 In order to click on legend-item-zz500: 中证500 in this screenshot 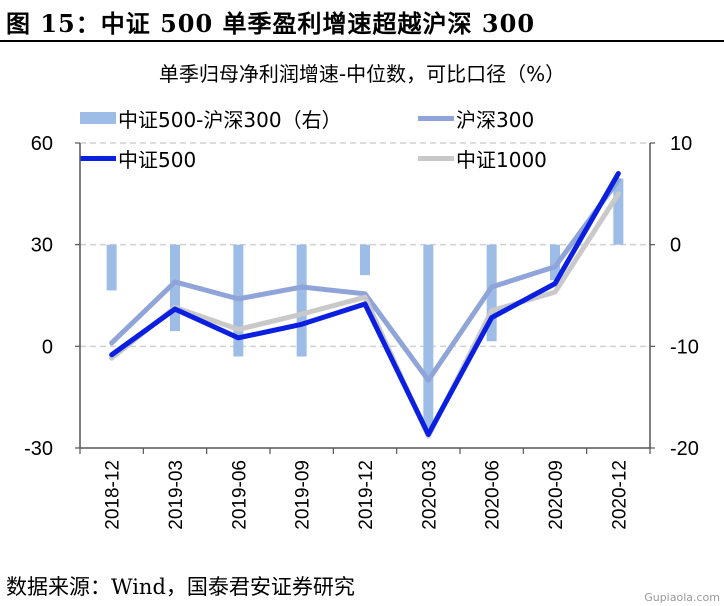, I will do `click(138, 158)`.